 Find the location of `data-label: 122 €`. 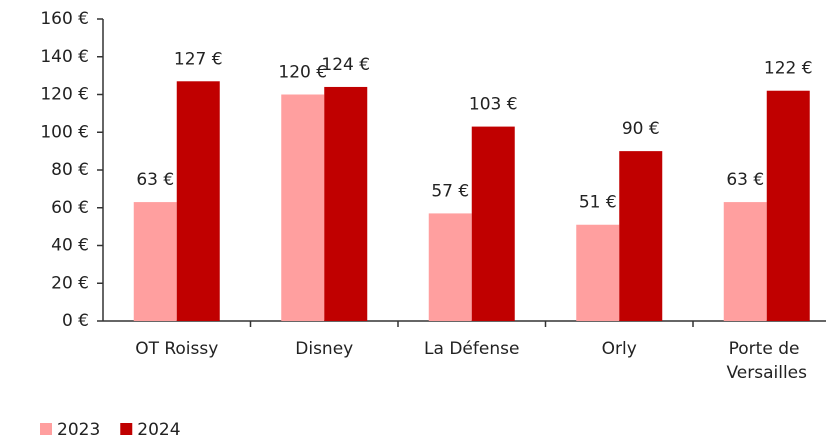

data-label: 122 € is located at coordinates (788, 69).